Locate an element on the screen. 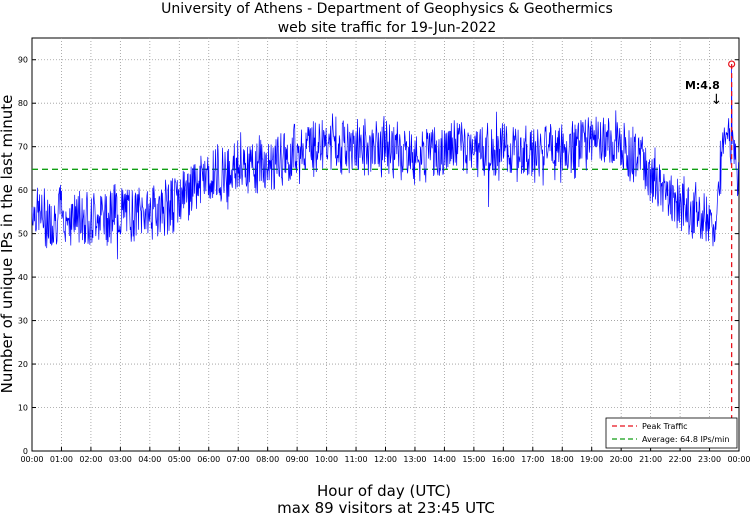 This screenshot has height=515, width=750. x-tick-label: 03:00 is located at coordinates (120, 459).